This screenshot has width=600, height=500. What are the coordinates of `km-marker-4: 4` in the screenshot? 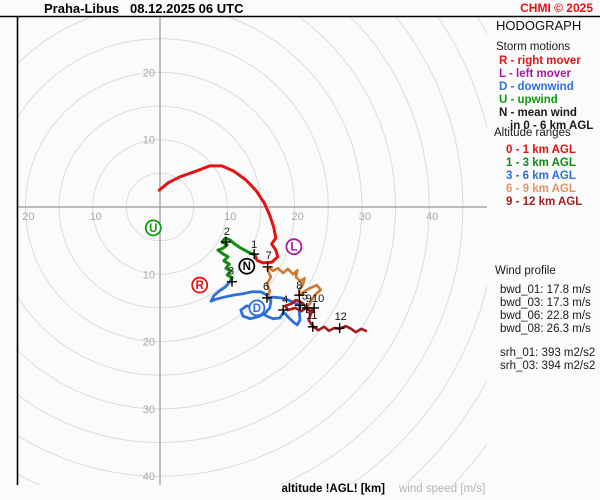 It's located at (283, 304).